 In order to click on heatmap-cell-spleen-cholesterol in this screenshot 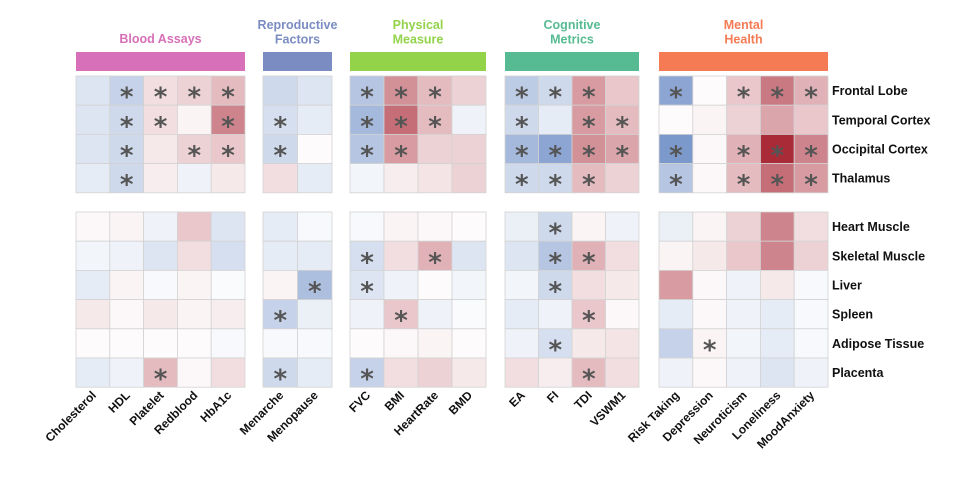, I will do `click(93, 314)`.